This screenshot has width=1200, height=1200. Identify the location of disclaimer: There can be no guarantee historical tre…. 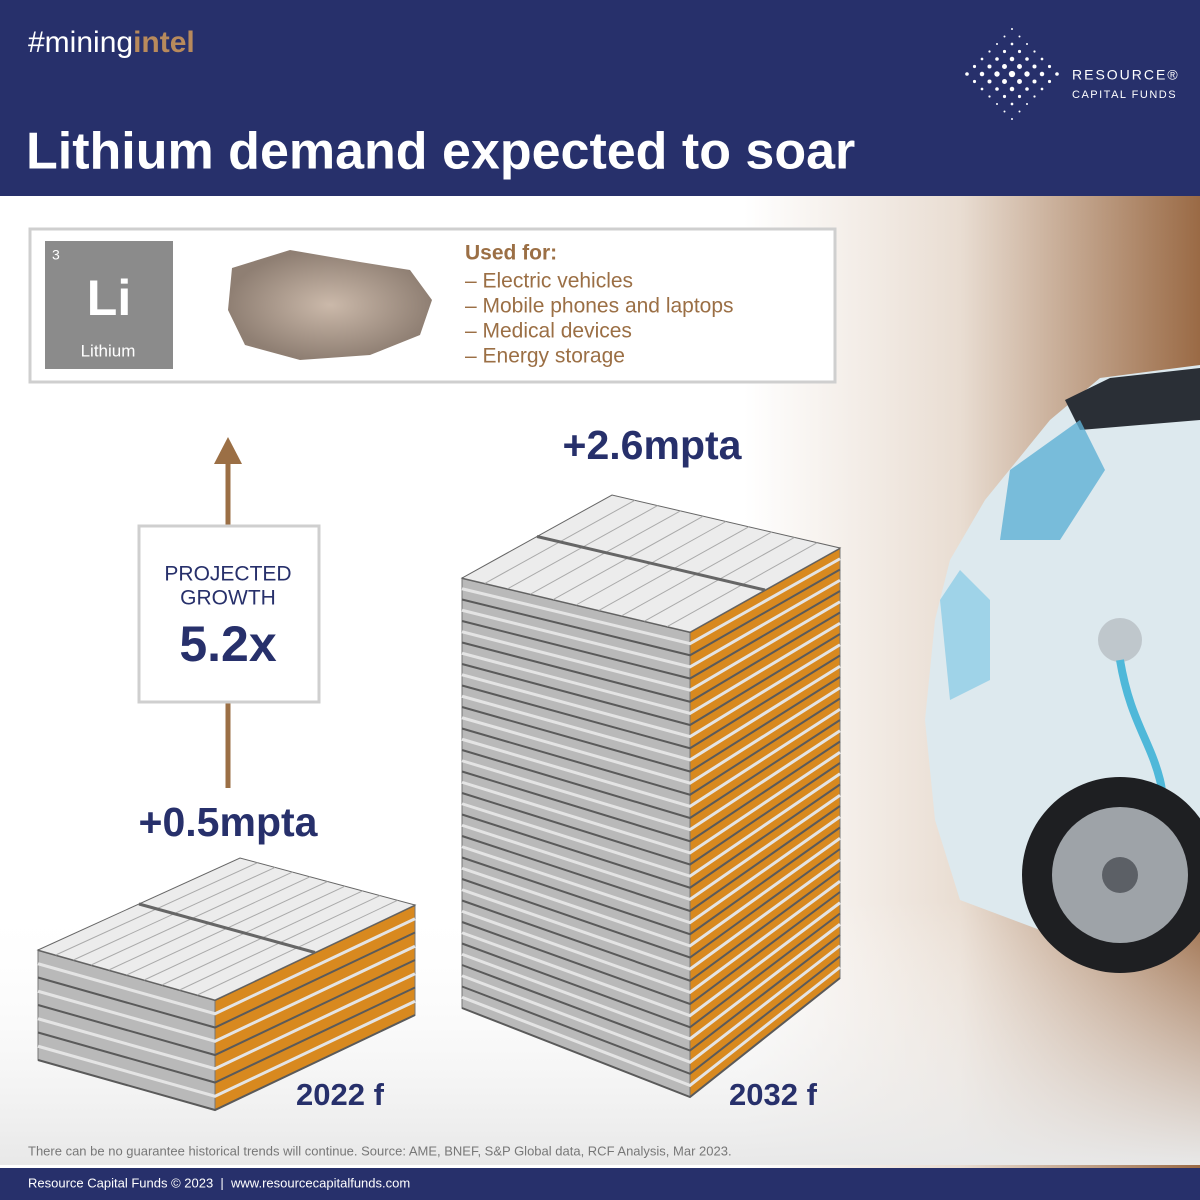
(380, 1150).